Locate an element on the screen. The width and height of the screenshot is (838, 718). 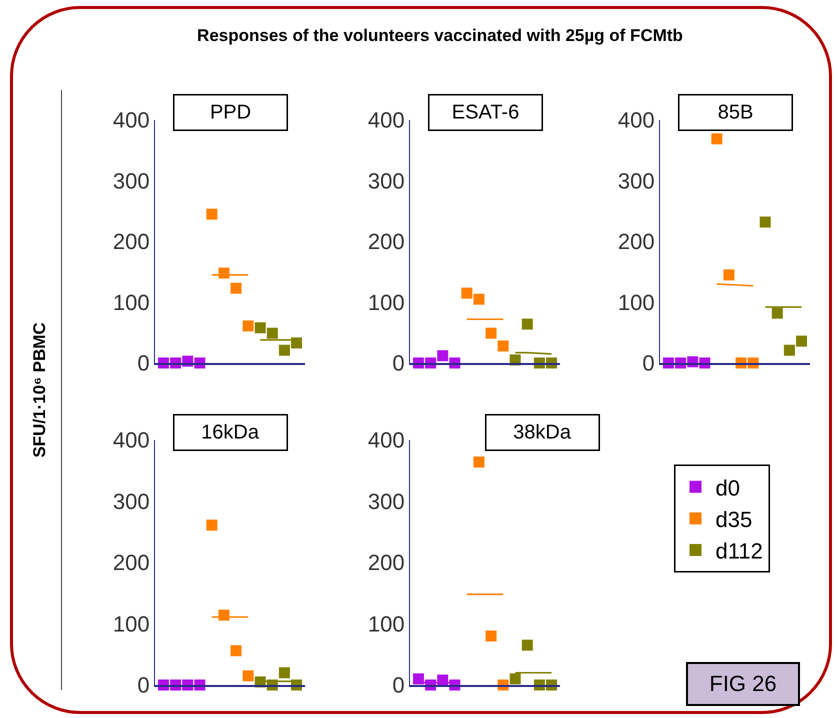
chart-title: 38kDa is located at coordinates (542, 433).